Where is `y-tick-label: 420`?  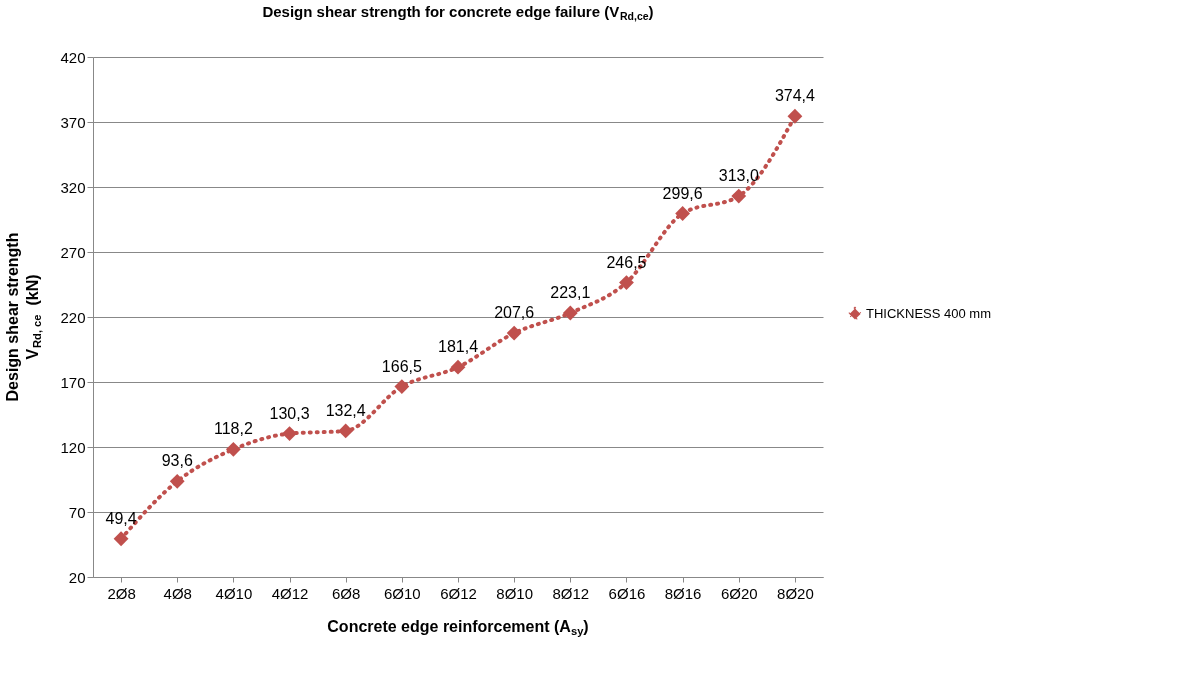
y-tick-label: 420 is located at coordinates (73, 57).